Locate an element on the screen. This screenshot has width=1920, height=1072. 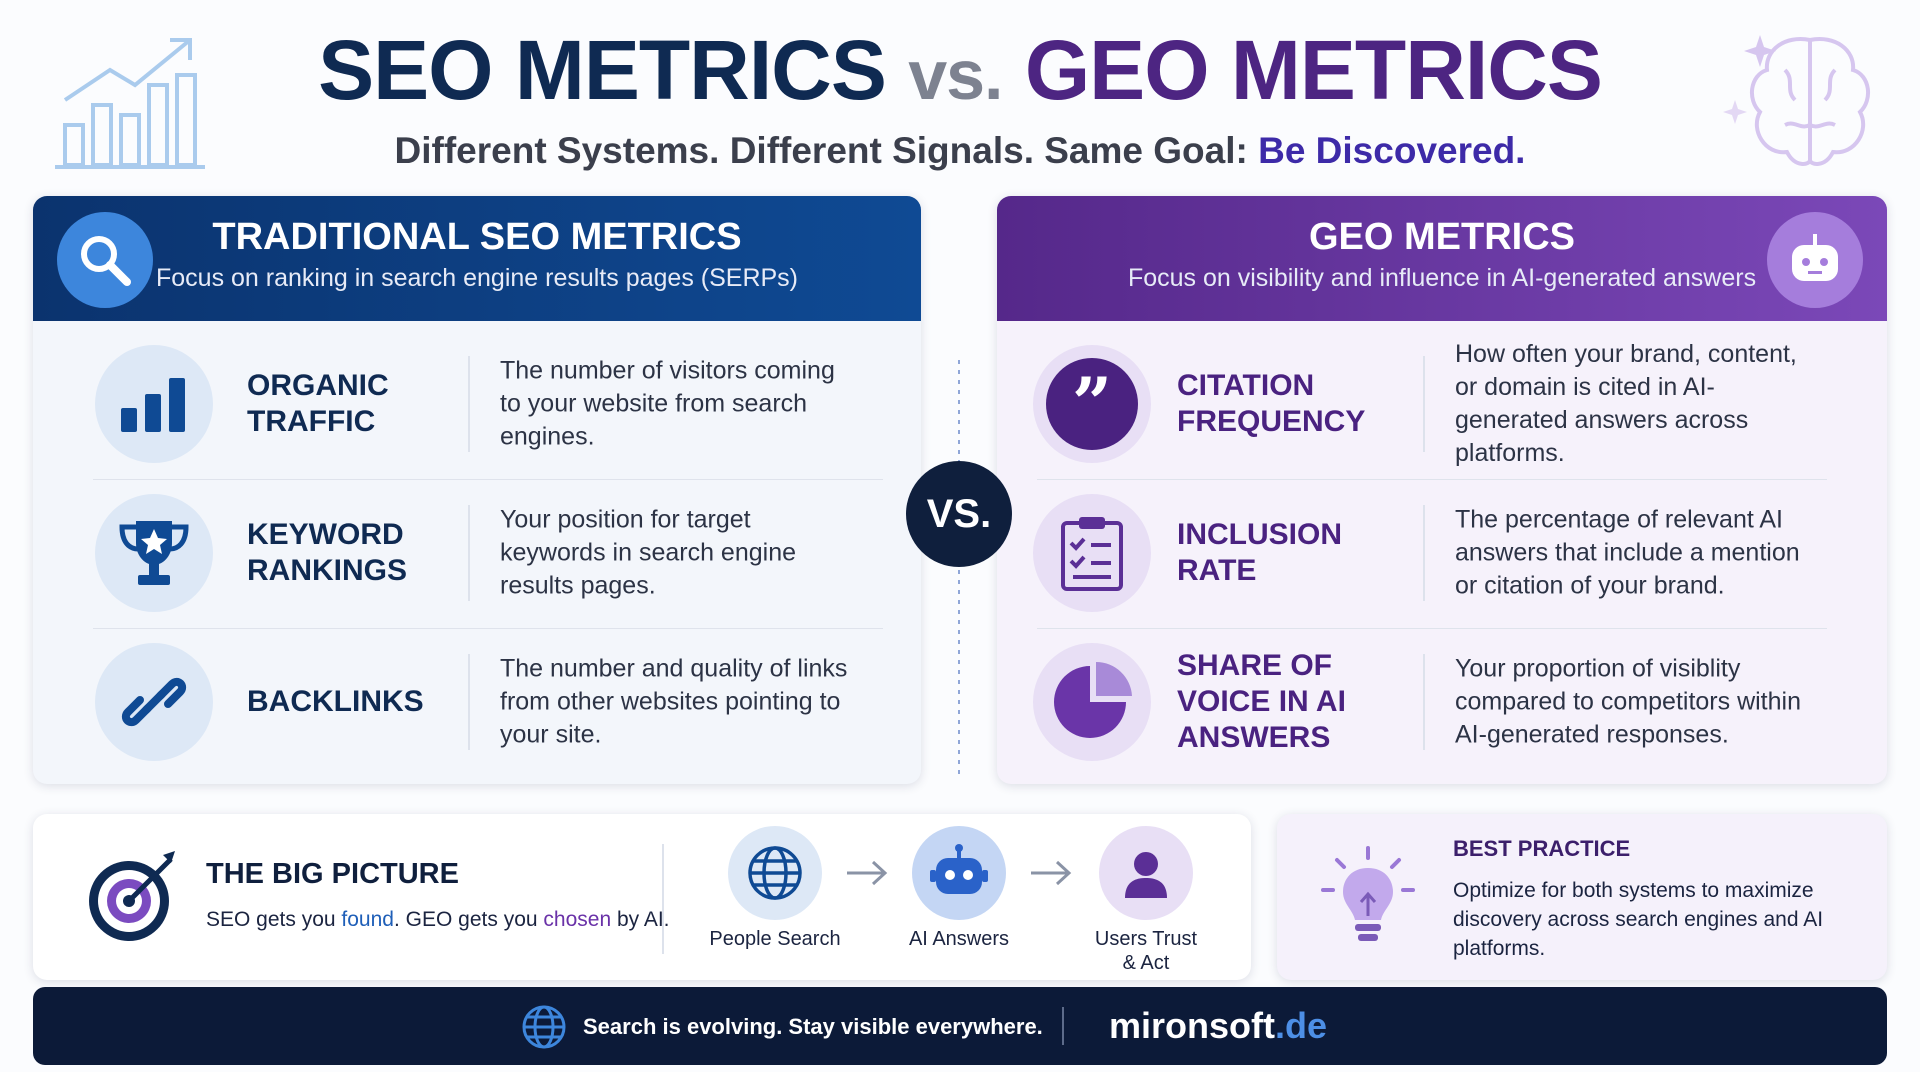
brand-tld: .de is located at coordinates (1301, 1025).